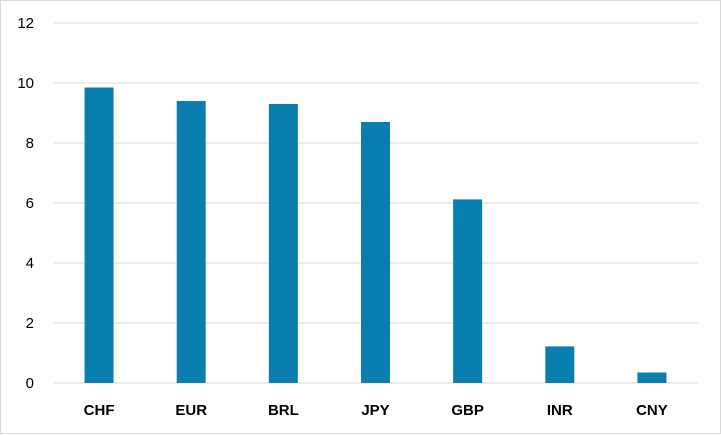 This screenshot has height=435, width=721. Describe the element at coordinates (652, 377) in the screenshot. I see `bar-cny` at that location.